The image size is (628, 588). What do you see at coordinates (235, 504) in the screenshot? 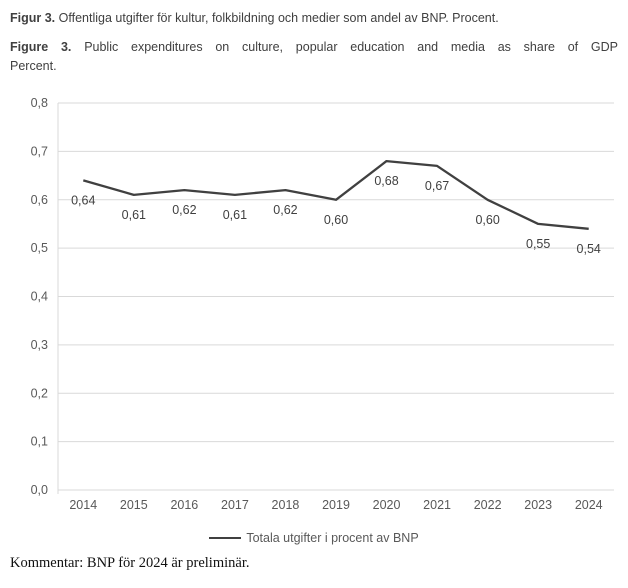
I see `x-axis-tick-label: 2017` at bounding box center [235, 504].